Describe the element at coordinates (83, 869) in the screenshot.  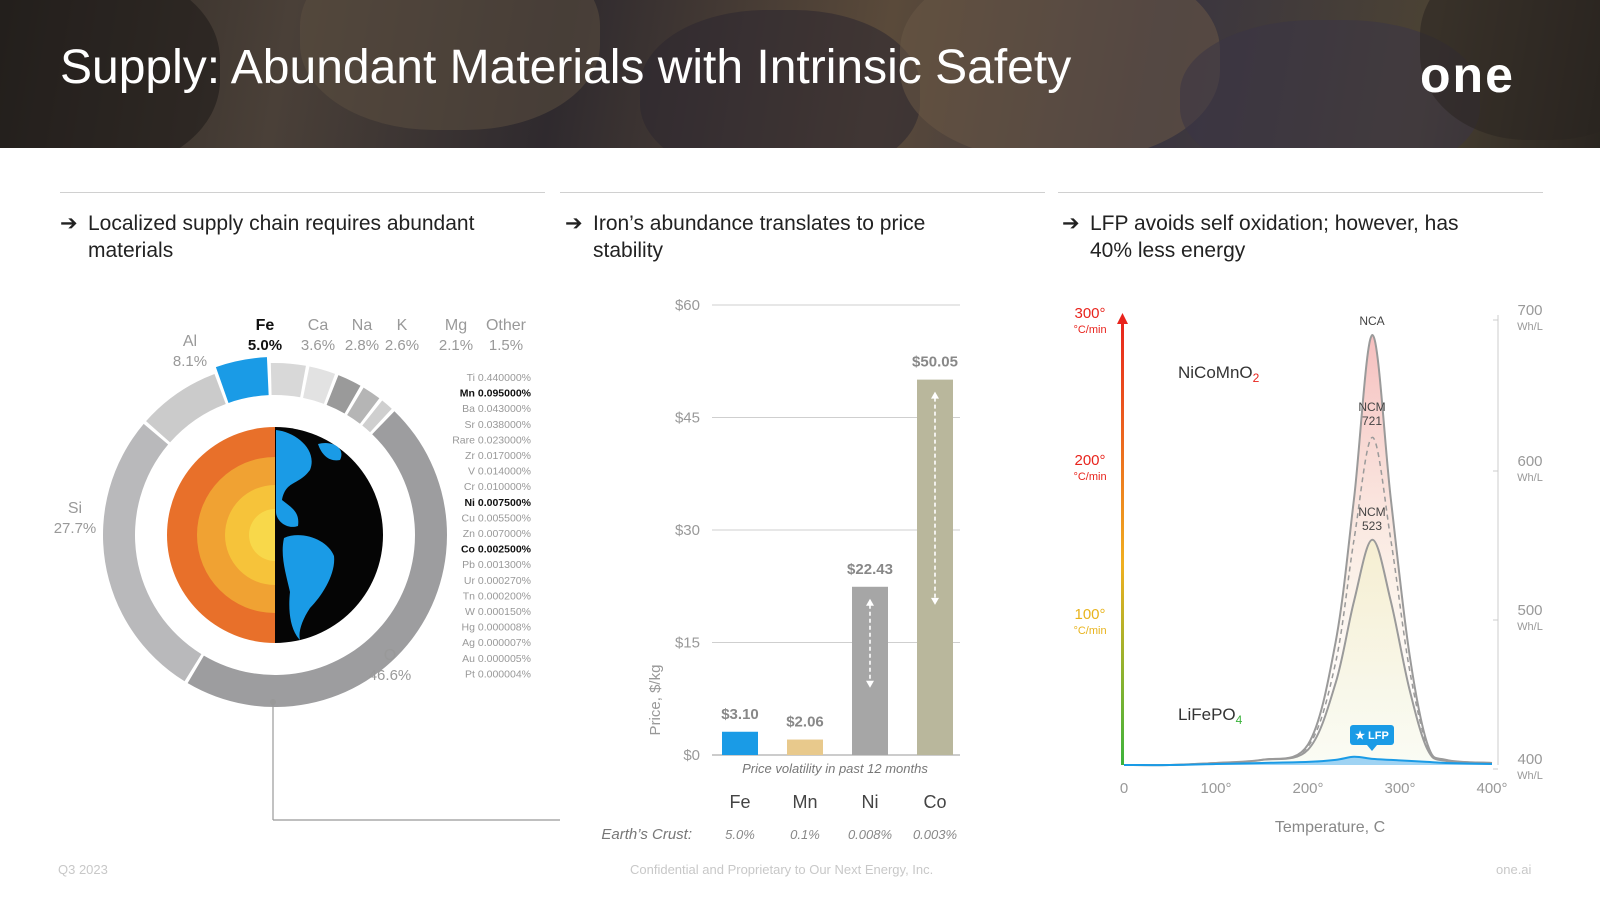
I see `footer-date: Q3 2023` at that location.